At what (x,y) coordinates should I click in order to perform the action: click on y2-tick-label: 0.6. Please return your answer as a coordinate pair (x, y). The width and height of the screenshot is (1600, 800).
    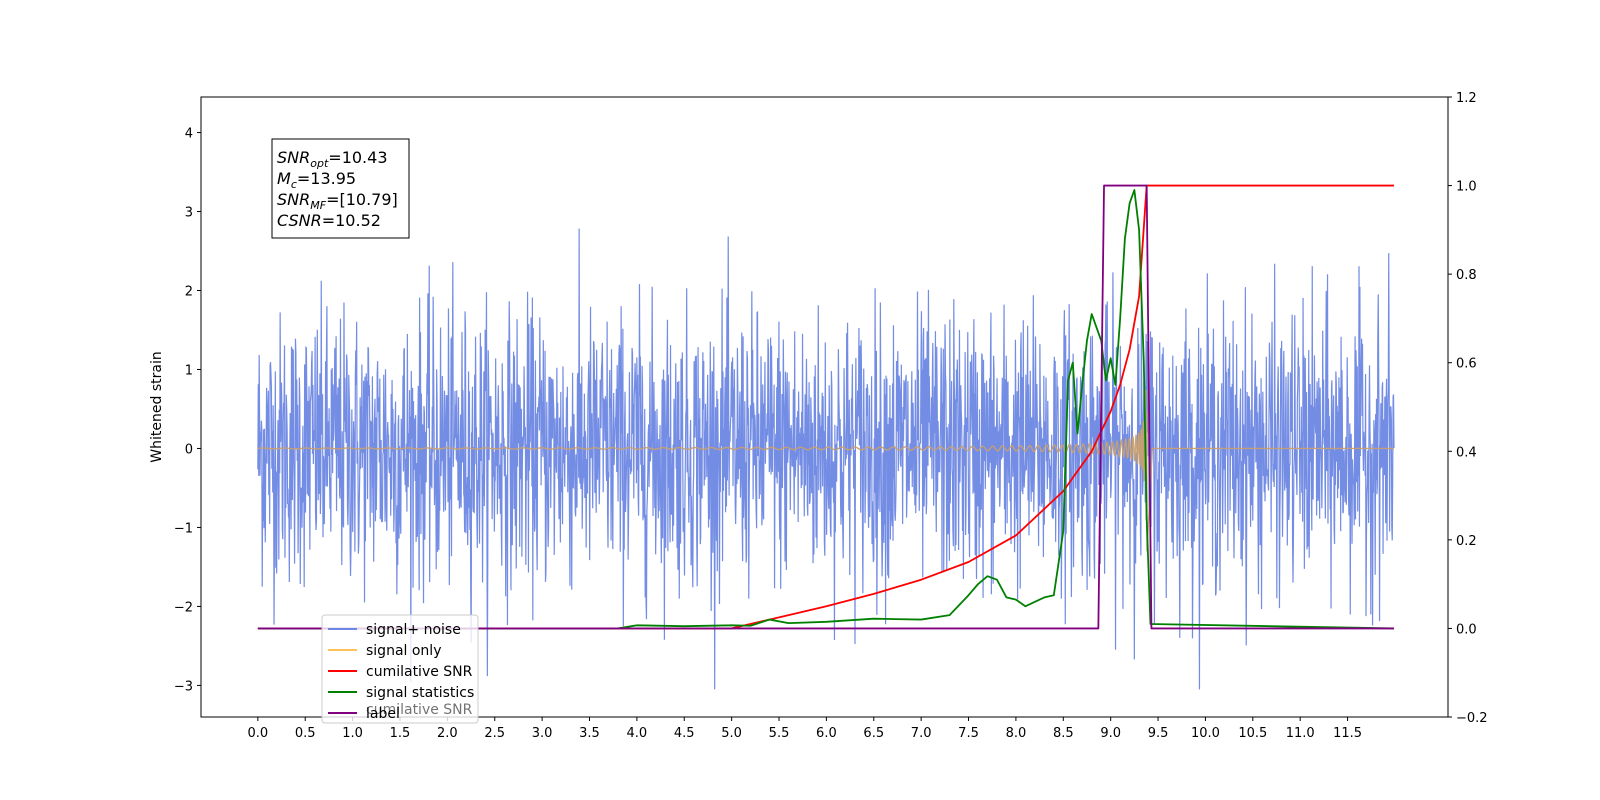
    Looking at the image, I should click on (1466, 364).